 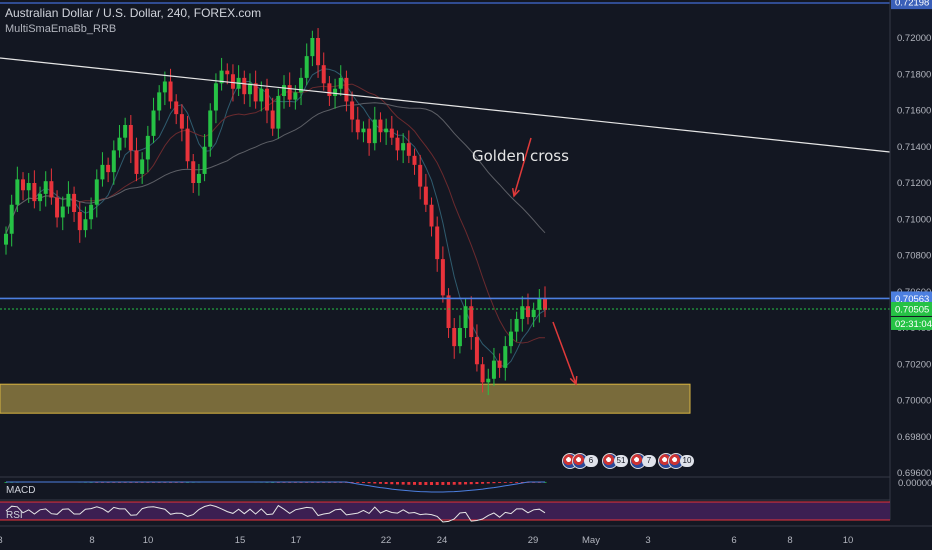 I want to click on event-flag-3: 7, so click(x=643, y=461).